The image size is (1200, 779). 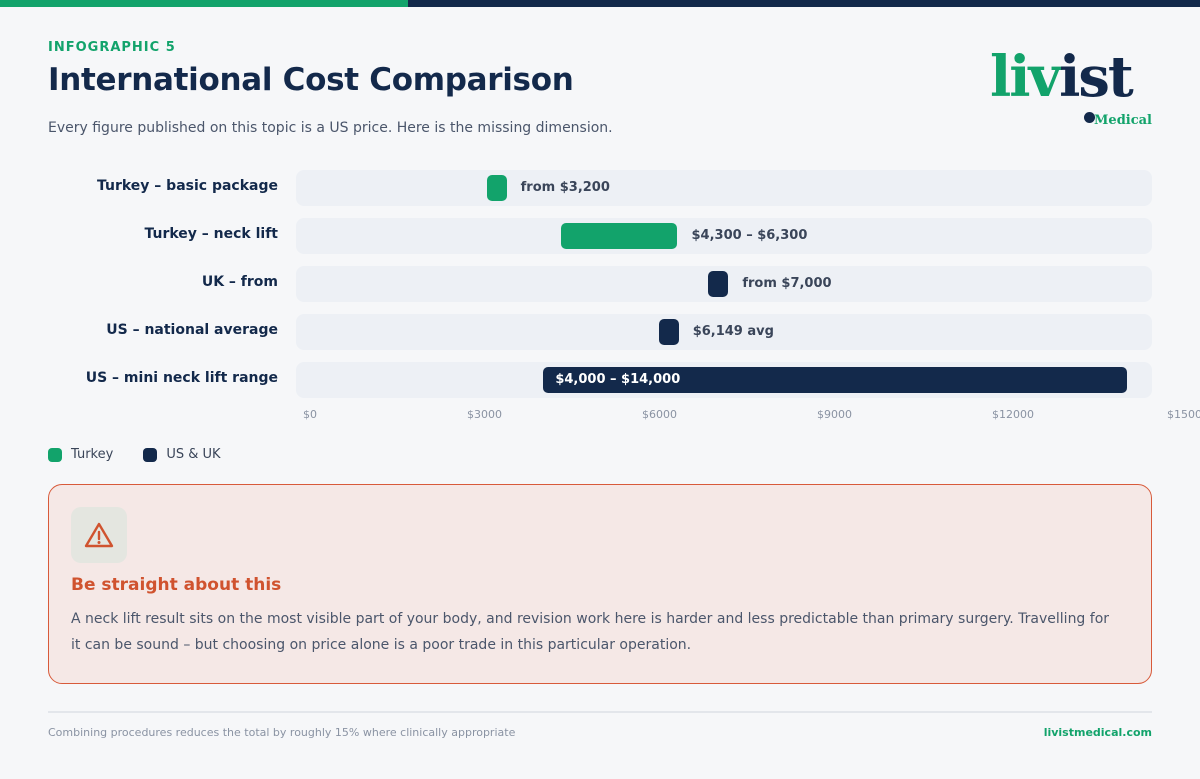 I want to click on brand-logo: livist Medical, so click(x=1072, y=85).